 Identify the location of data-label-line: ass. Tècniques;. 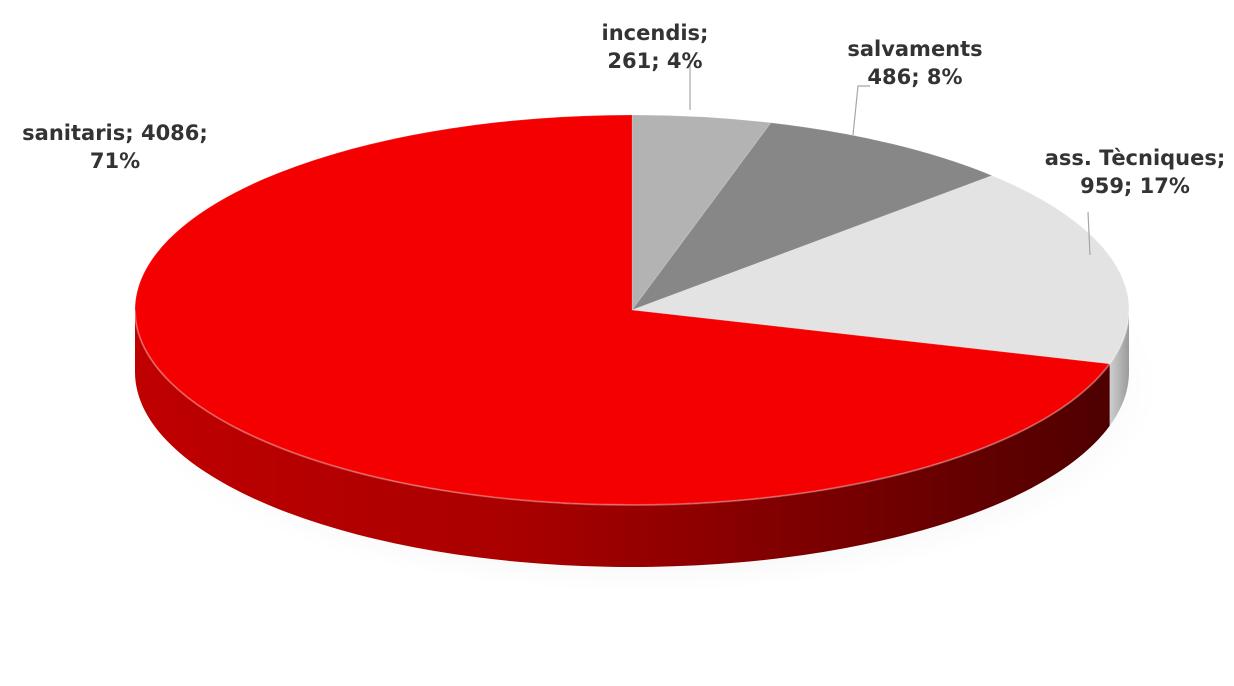
(1135, 158).